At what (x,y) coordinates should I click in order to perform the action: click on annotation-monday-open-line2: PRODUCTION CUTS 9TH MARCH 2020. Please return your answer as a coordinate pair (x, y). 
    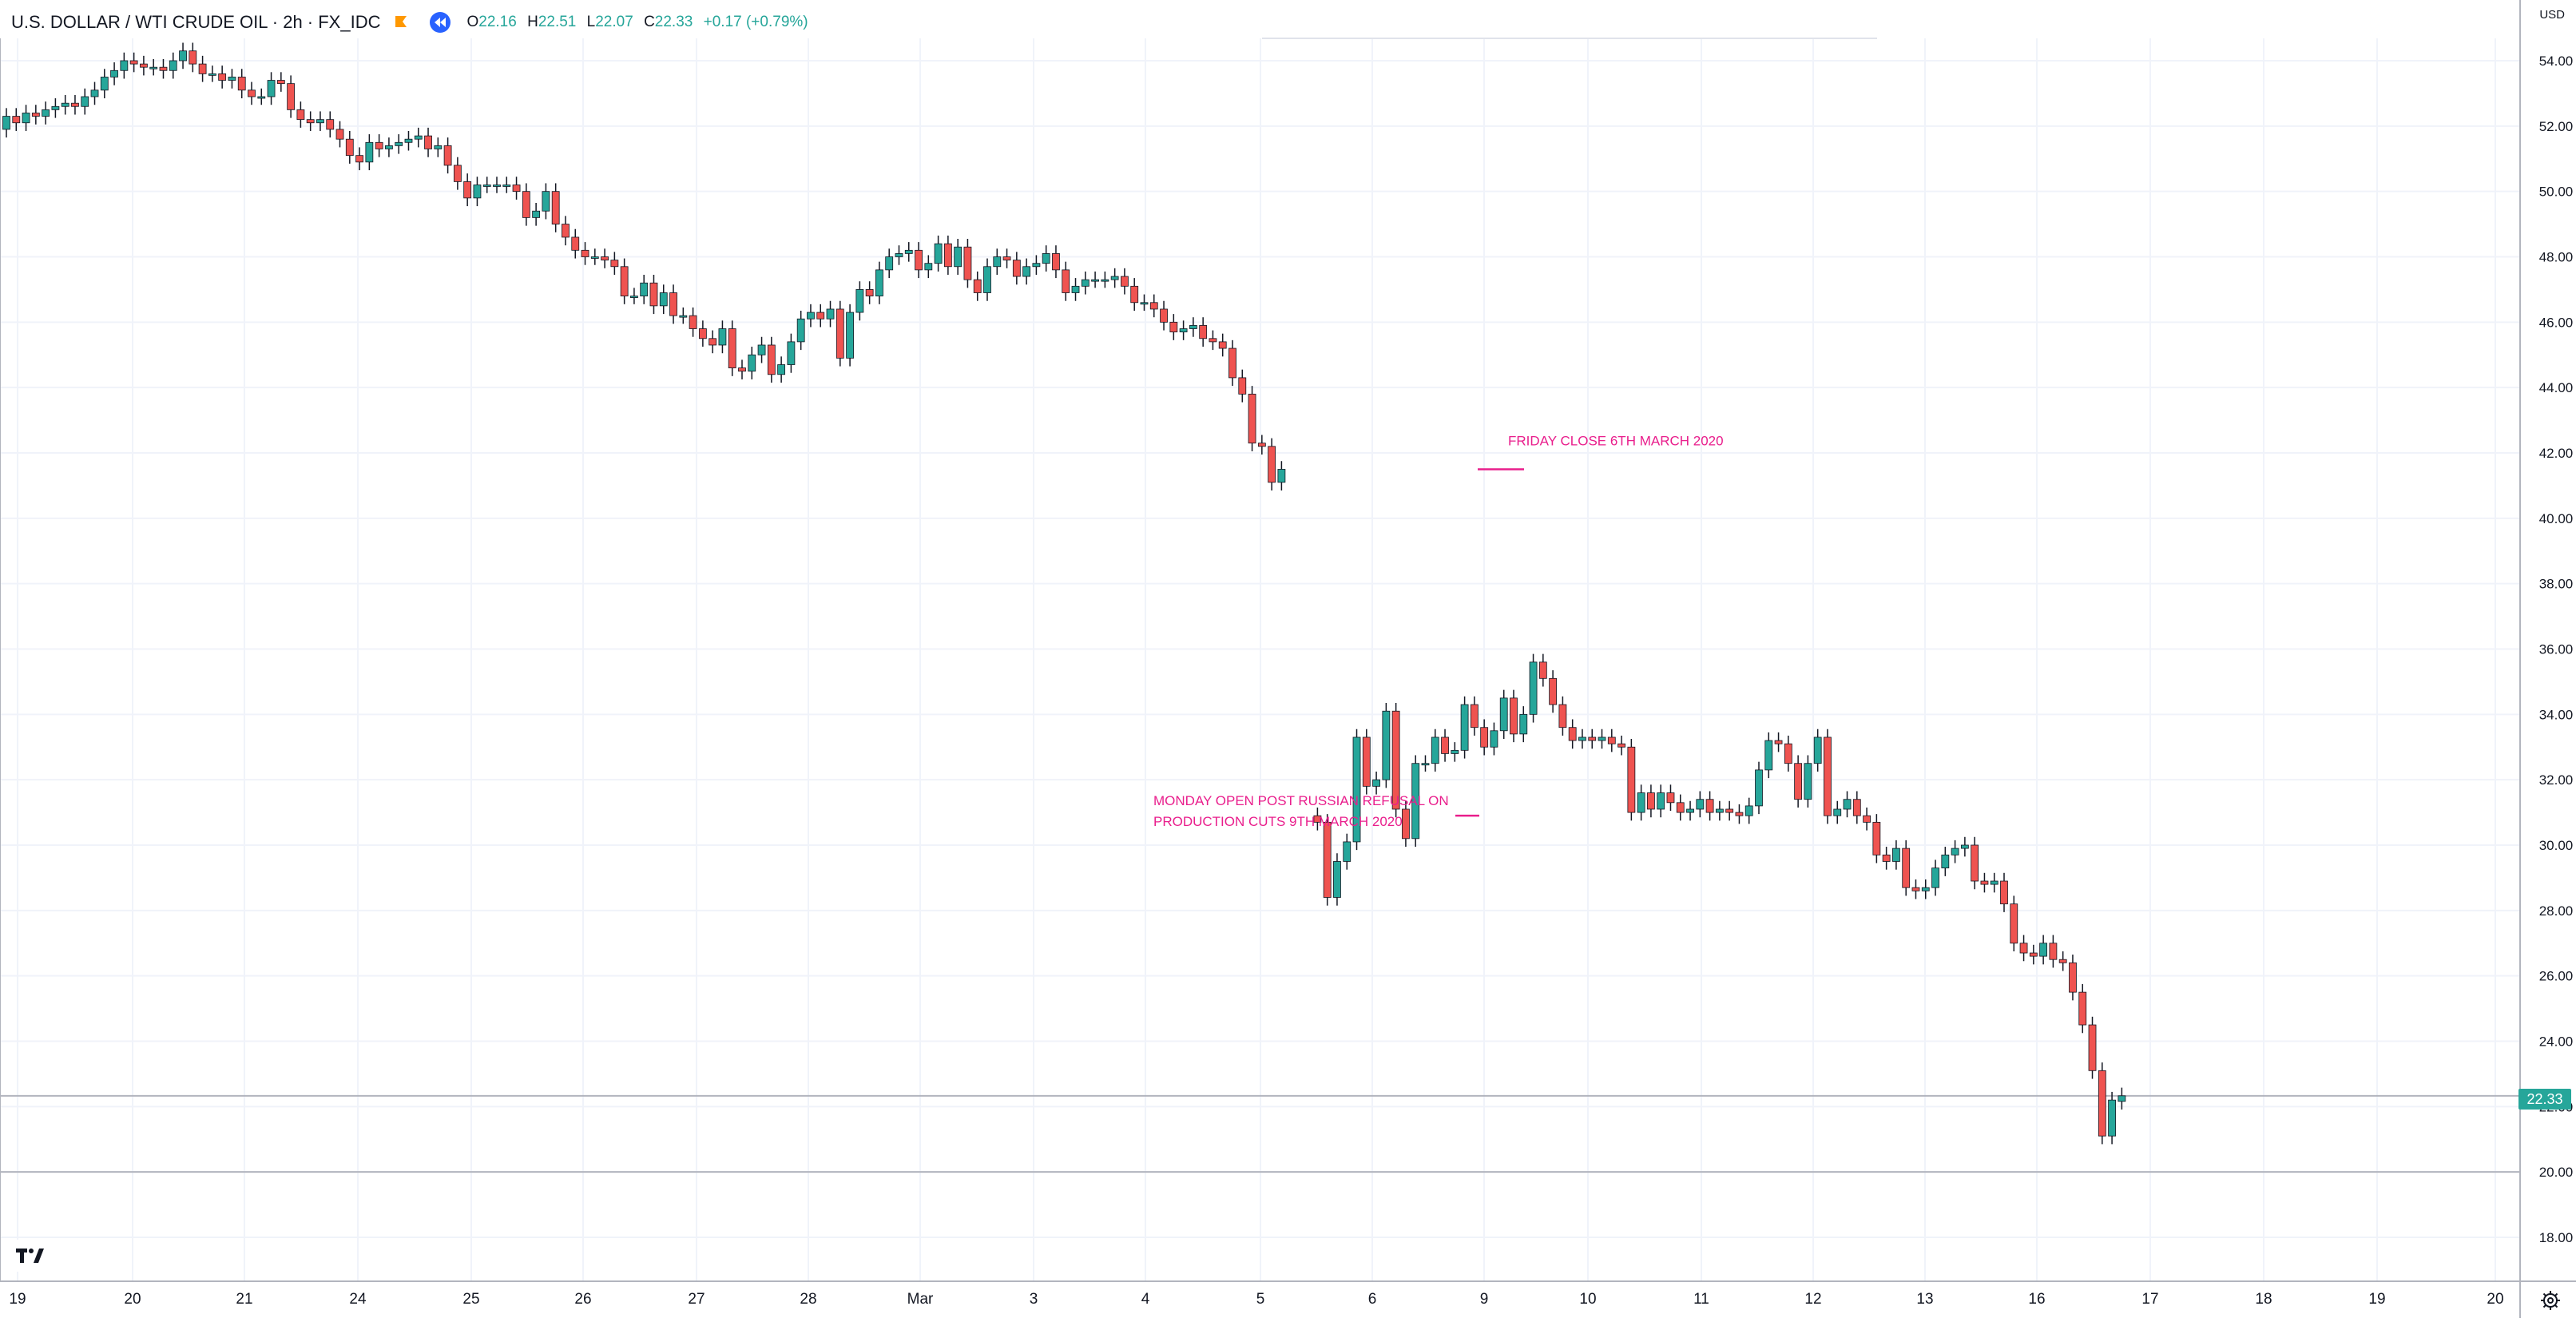
    Looking at the image, I should click on (1278, 821).